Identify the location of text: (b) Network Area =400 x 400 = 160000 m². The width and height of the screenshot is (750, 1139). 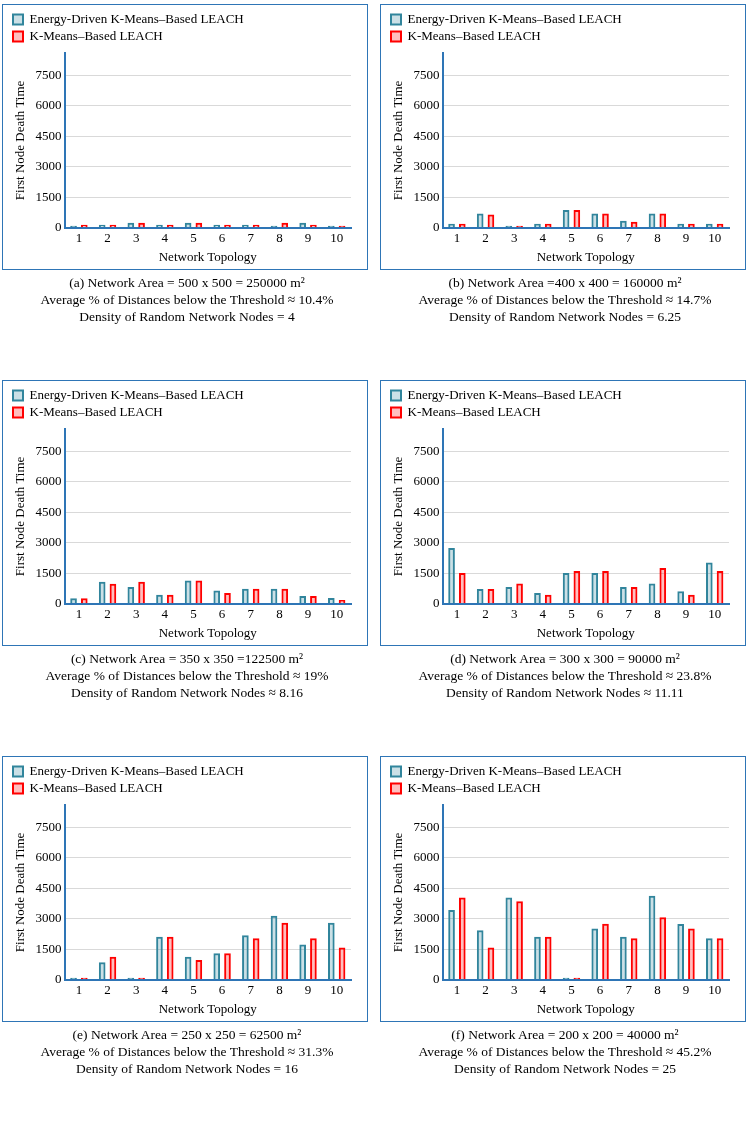
(565, 282).